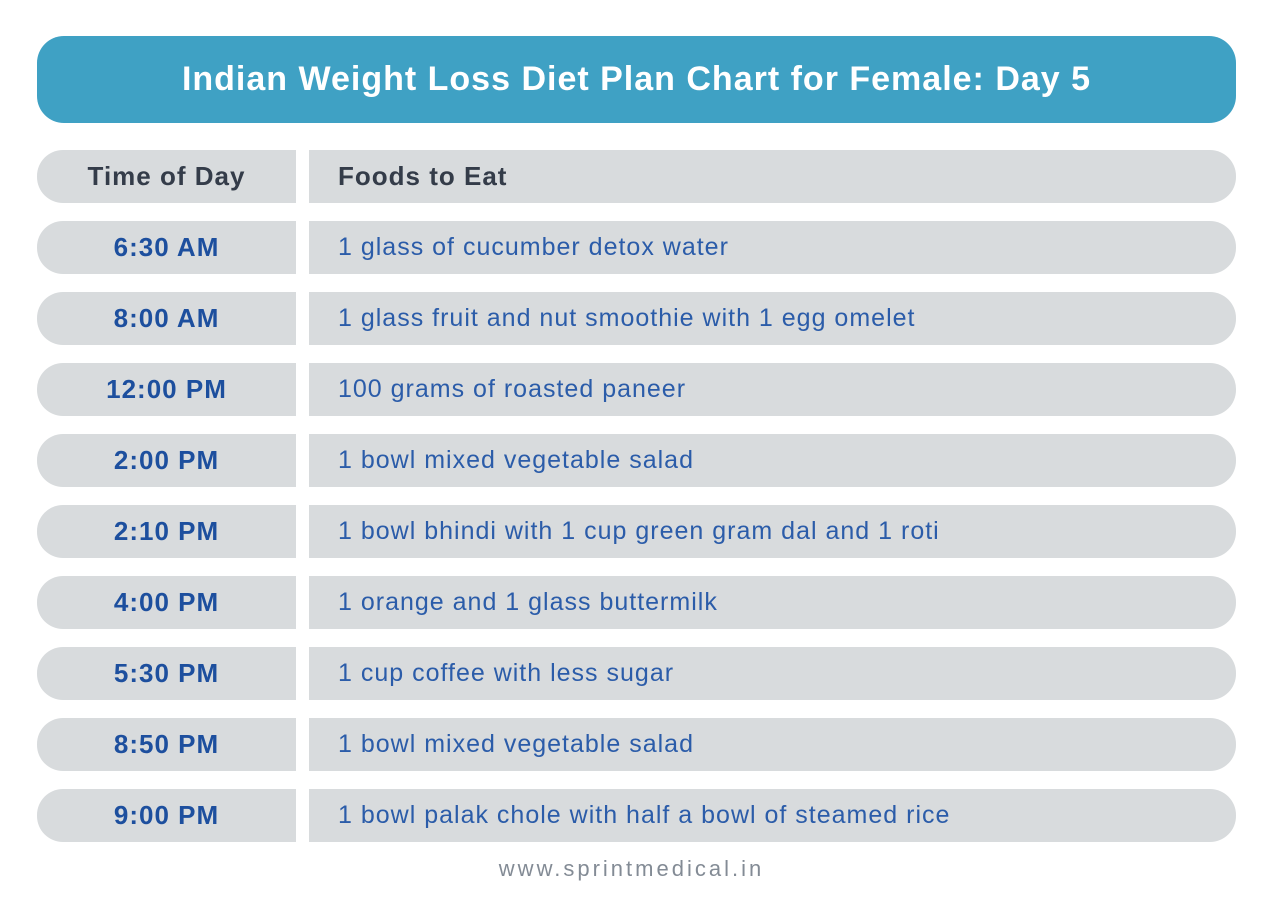 This screenshot has height=911, width=1263. What do you see at coordinates (772, 389) in the screenshot?
I see `food-cell: 100 grams of roasted paneer` at bounding box center [772, 389].